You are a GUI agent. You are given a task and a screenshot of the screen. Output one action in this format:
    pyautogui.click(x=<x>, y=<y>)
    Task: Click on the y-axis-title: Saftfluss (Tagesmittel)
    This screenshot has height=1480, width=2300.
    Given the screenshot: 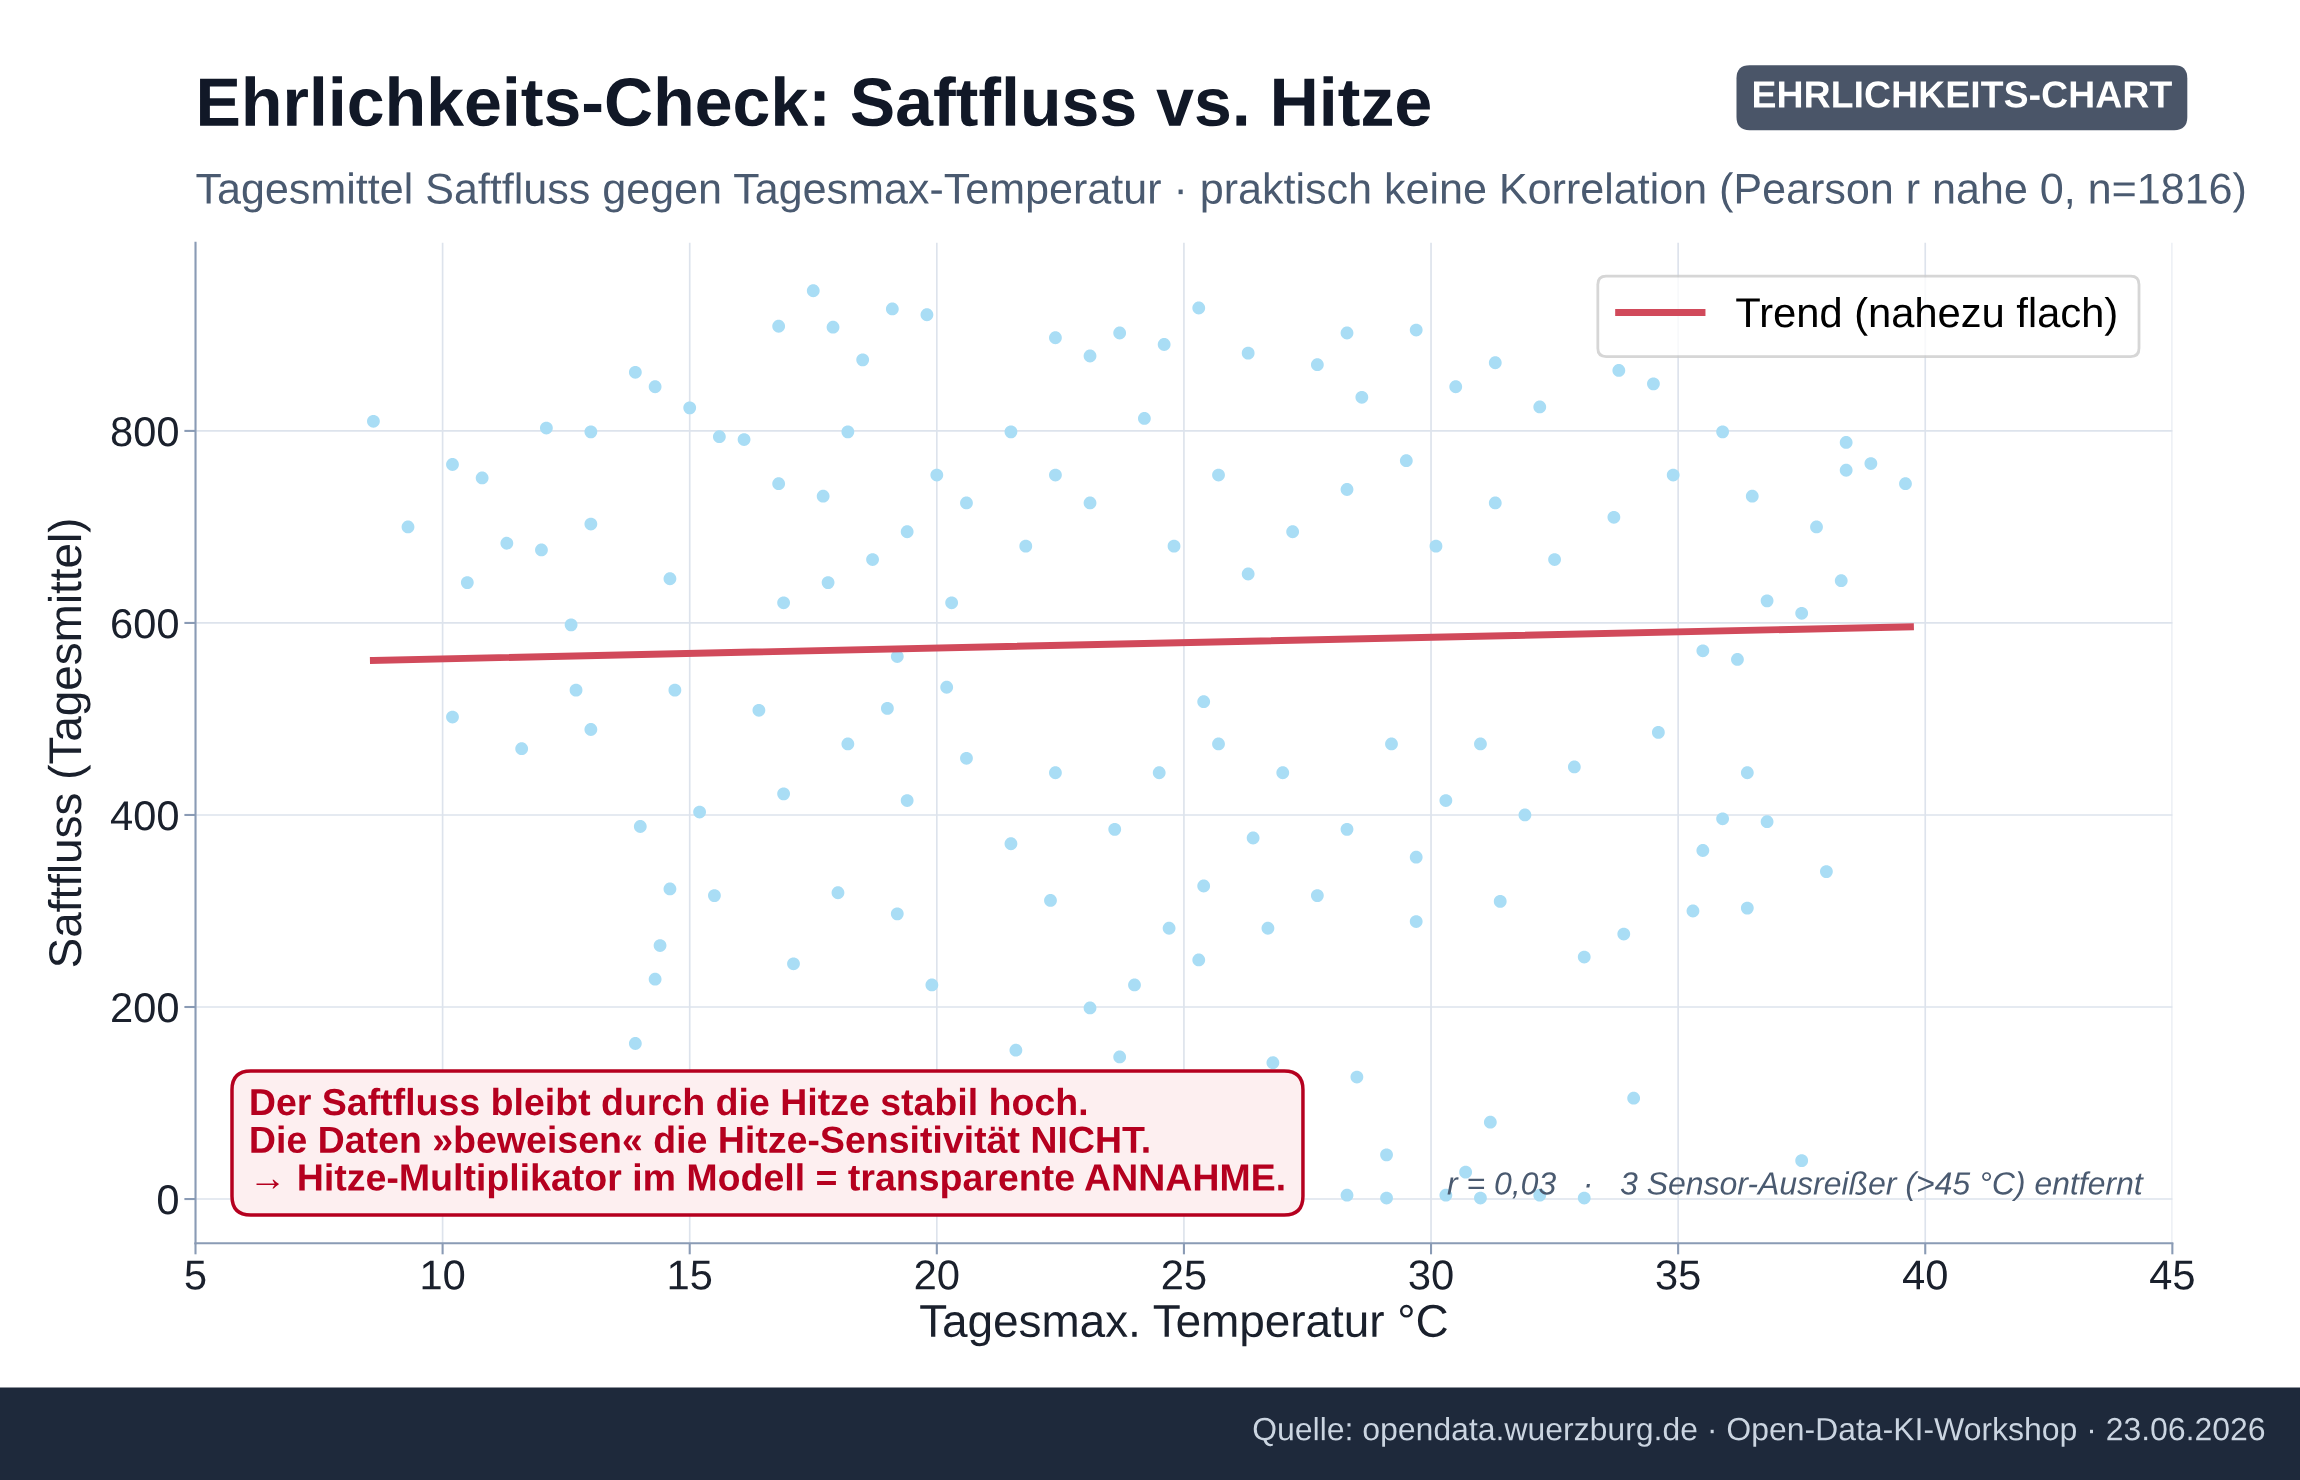 What is the action you would take?
    pyautogui.click(x=69, y=743)
    